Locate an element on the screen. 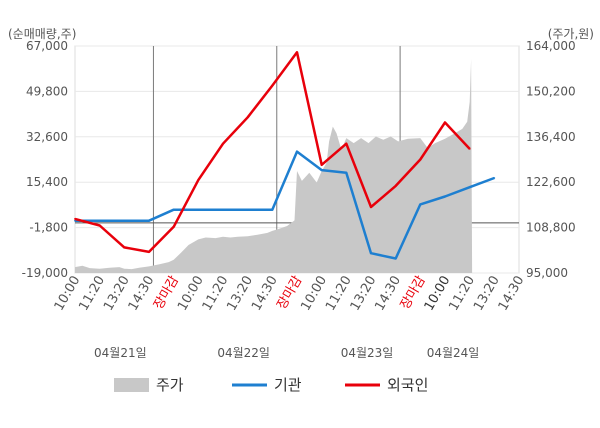 The height and width of the screenshot is (428, 600). date-label: 04월22일 is located at coordinates (243, 353).